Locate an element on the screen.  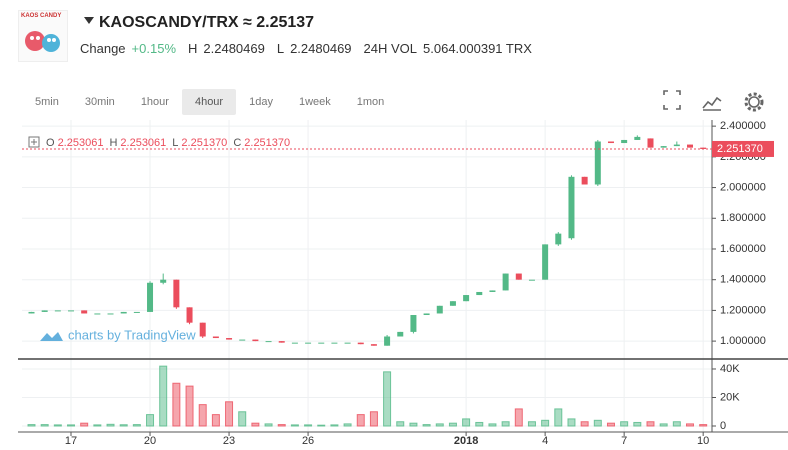
watermark: charts by TradingView is located at coordinates (118, 334).